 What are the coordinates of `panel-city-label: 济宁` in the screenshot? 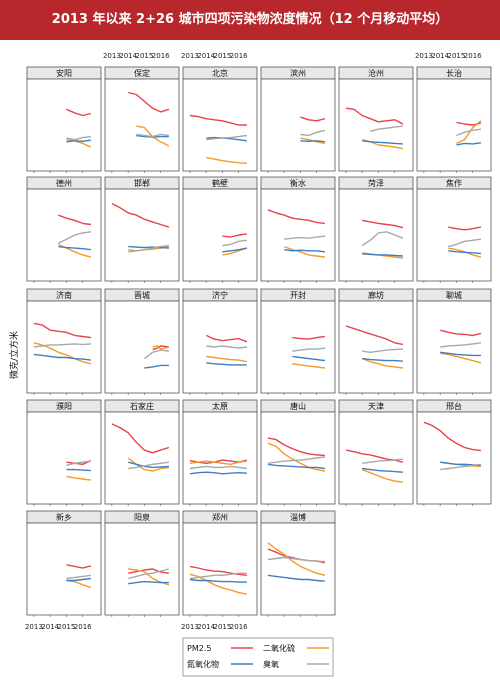 It's located at (220, 295).